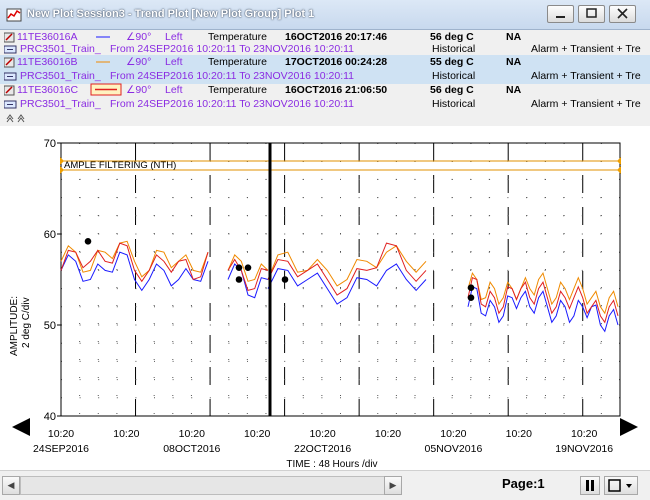  I want to click on layout-square-icon, so click(620, 485).